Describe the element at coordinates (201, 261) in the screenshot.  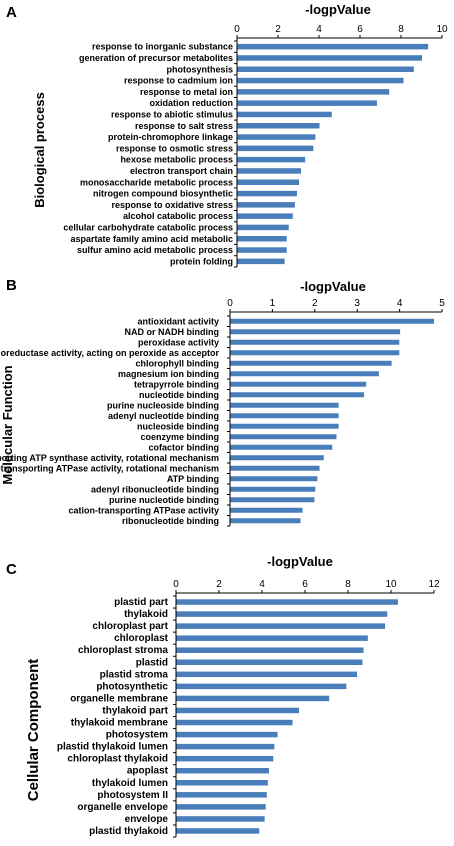
I see `category-label: protein folding` at that location.